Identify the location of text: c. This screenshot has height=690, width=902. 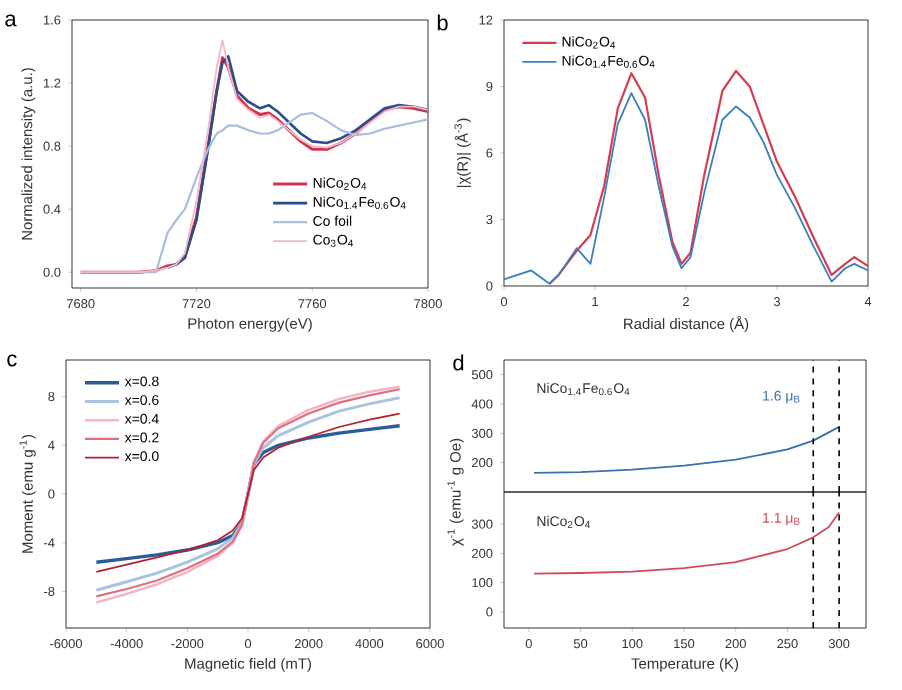
(12, 360).